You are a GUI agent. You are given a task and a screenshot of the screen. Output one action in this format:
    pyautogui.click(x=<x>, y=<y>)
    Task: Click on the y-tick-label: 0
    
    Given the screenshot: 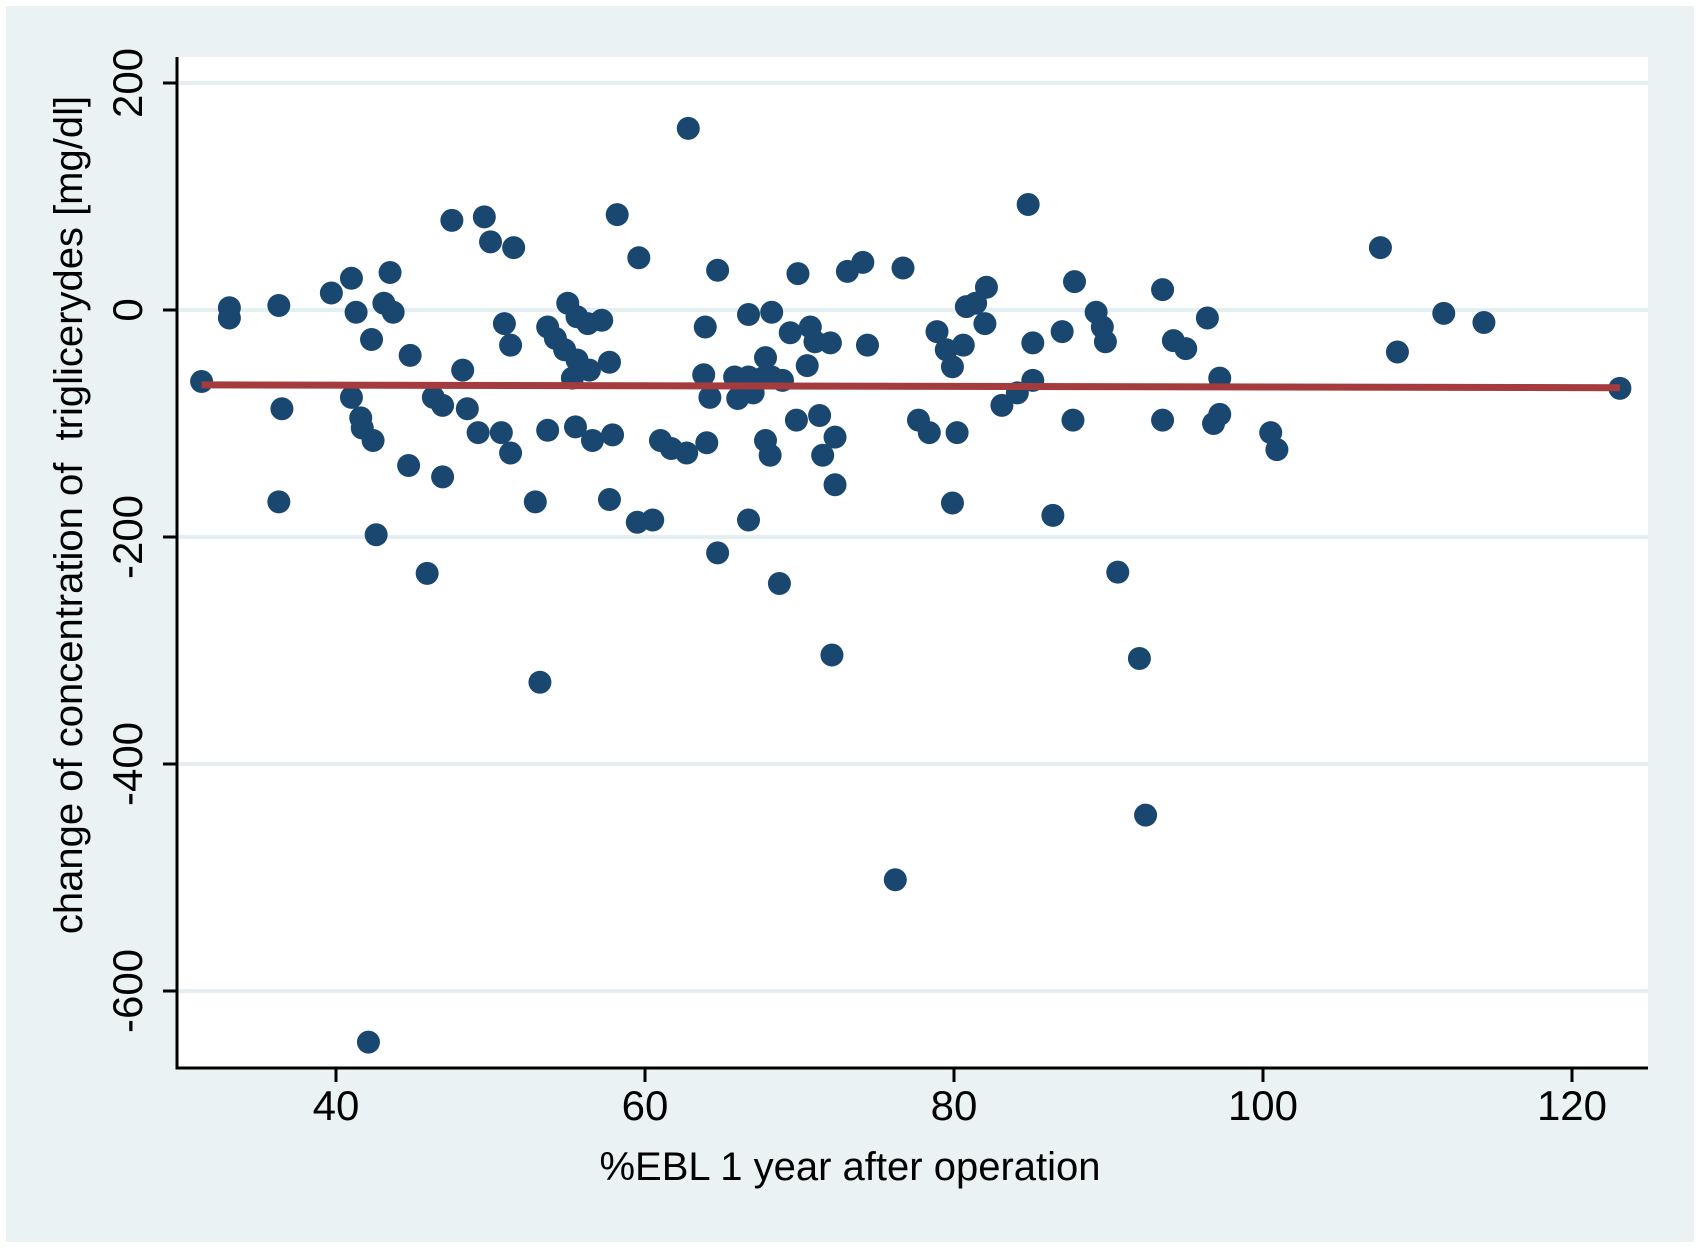 What is the action you would take?
    pyautogui.click(x=127, y=309)
    